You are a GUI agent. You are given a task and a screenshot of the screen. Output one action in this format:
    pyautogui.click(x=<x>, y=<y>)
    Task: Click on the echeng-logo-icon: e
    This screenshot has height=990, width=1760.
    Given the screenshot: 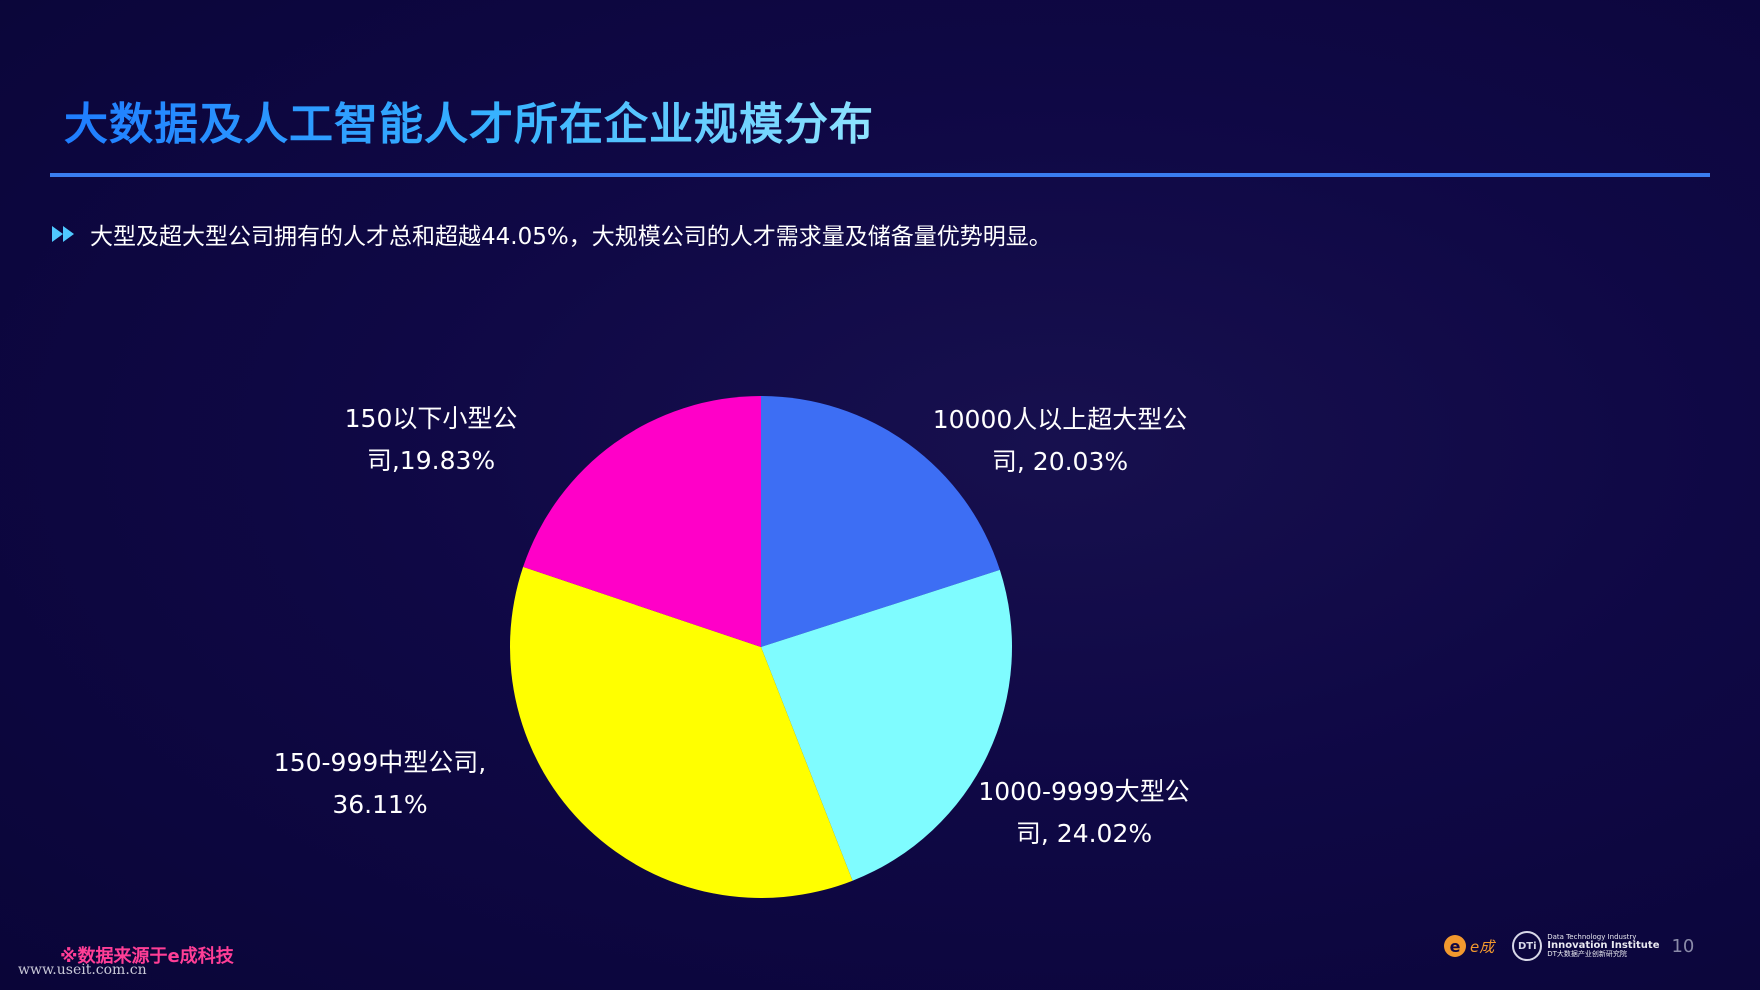 What is the action you would take?
    pyautogui.click(x=1455, y=946)
    